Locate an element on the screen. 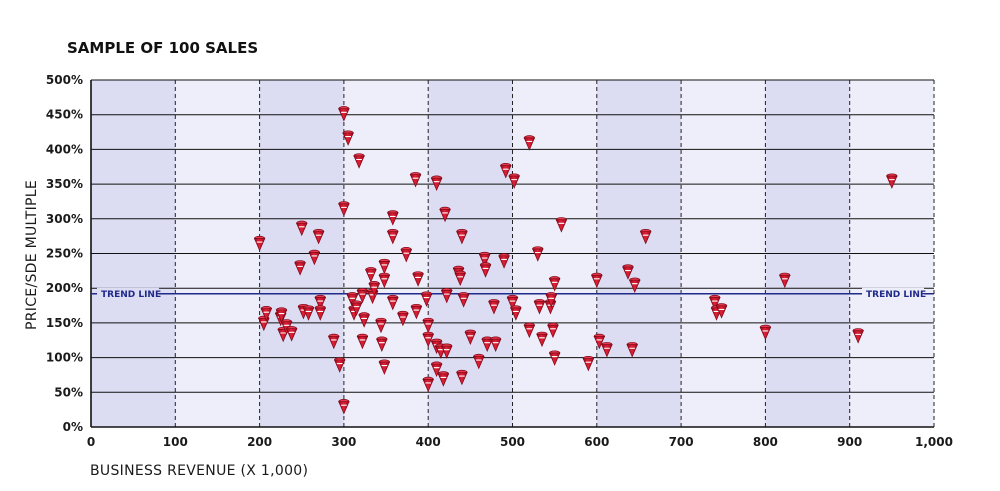 This screenshot has height=491, width=1000. x-axis-tick-labels: 0 100 200 300 400 500 600 700 800 900 1,000 is located at coordinates (520, 442).